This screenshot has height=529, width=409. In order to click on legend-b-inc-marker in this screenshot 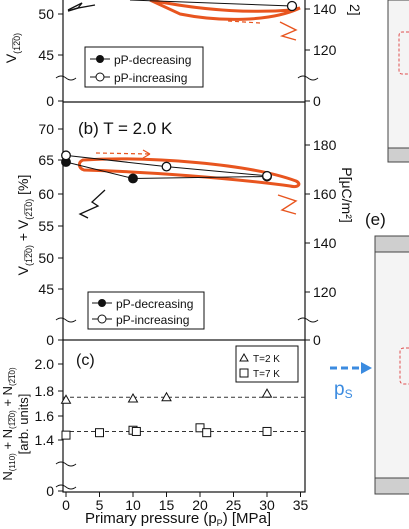, I will do `click(102, 319)`.